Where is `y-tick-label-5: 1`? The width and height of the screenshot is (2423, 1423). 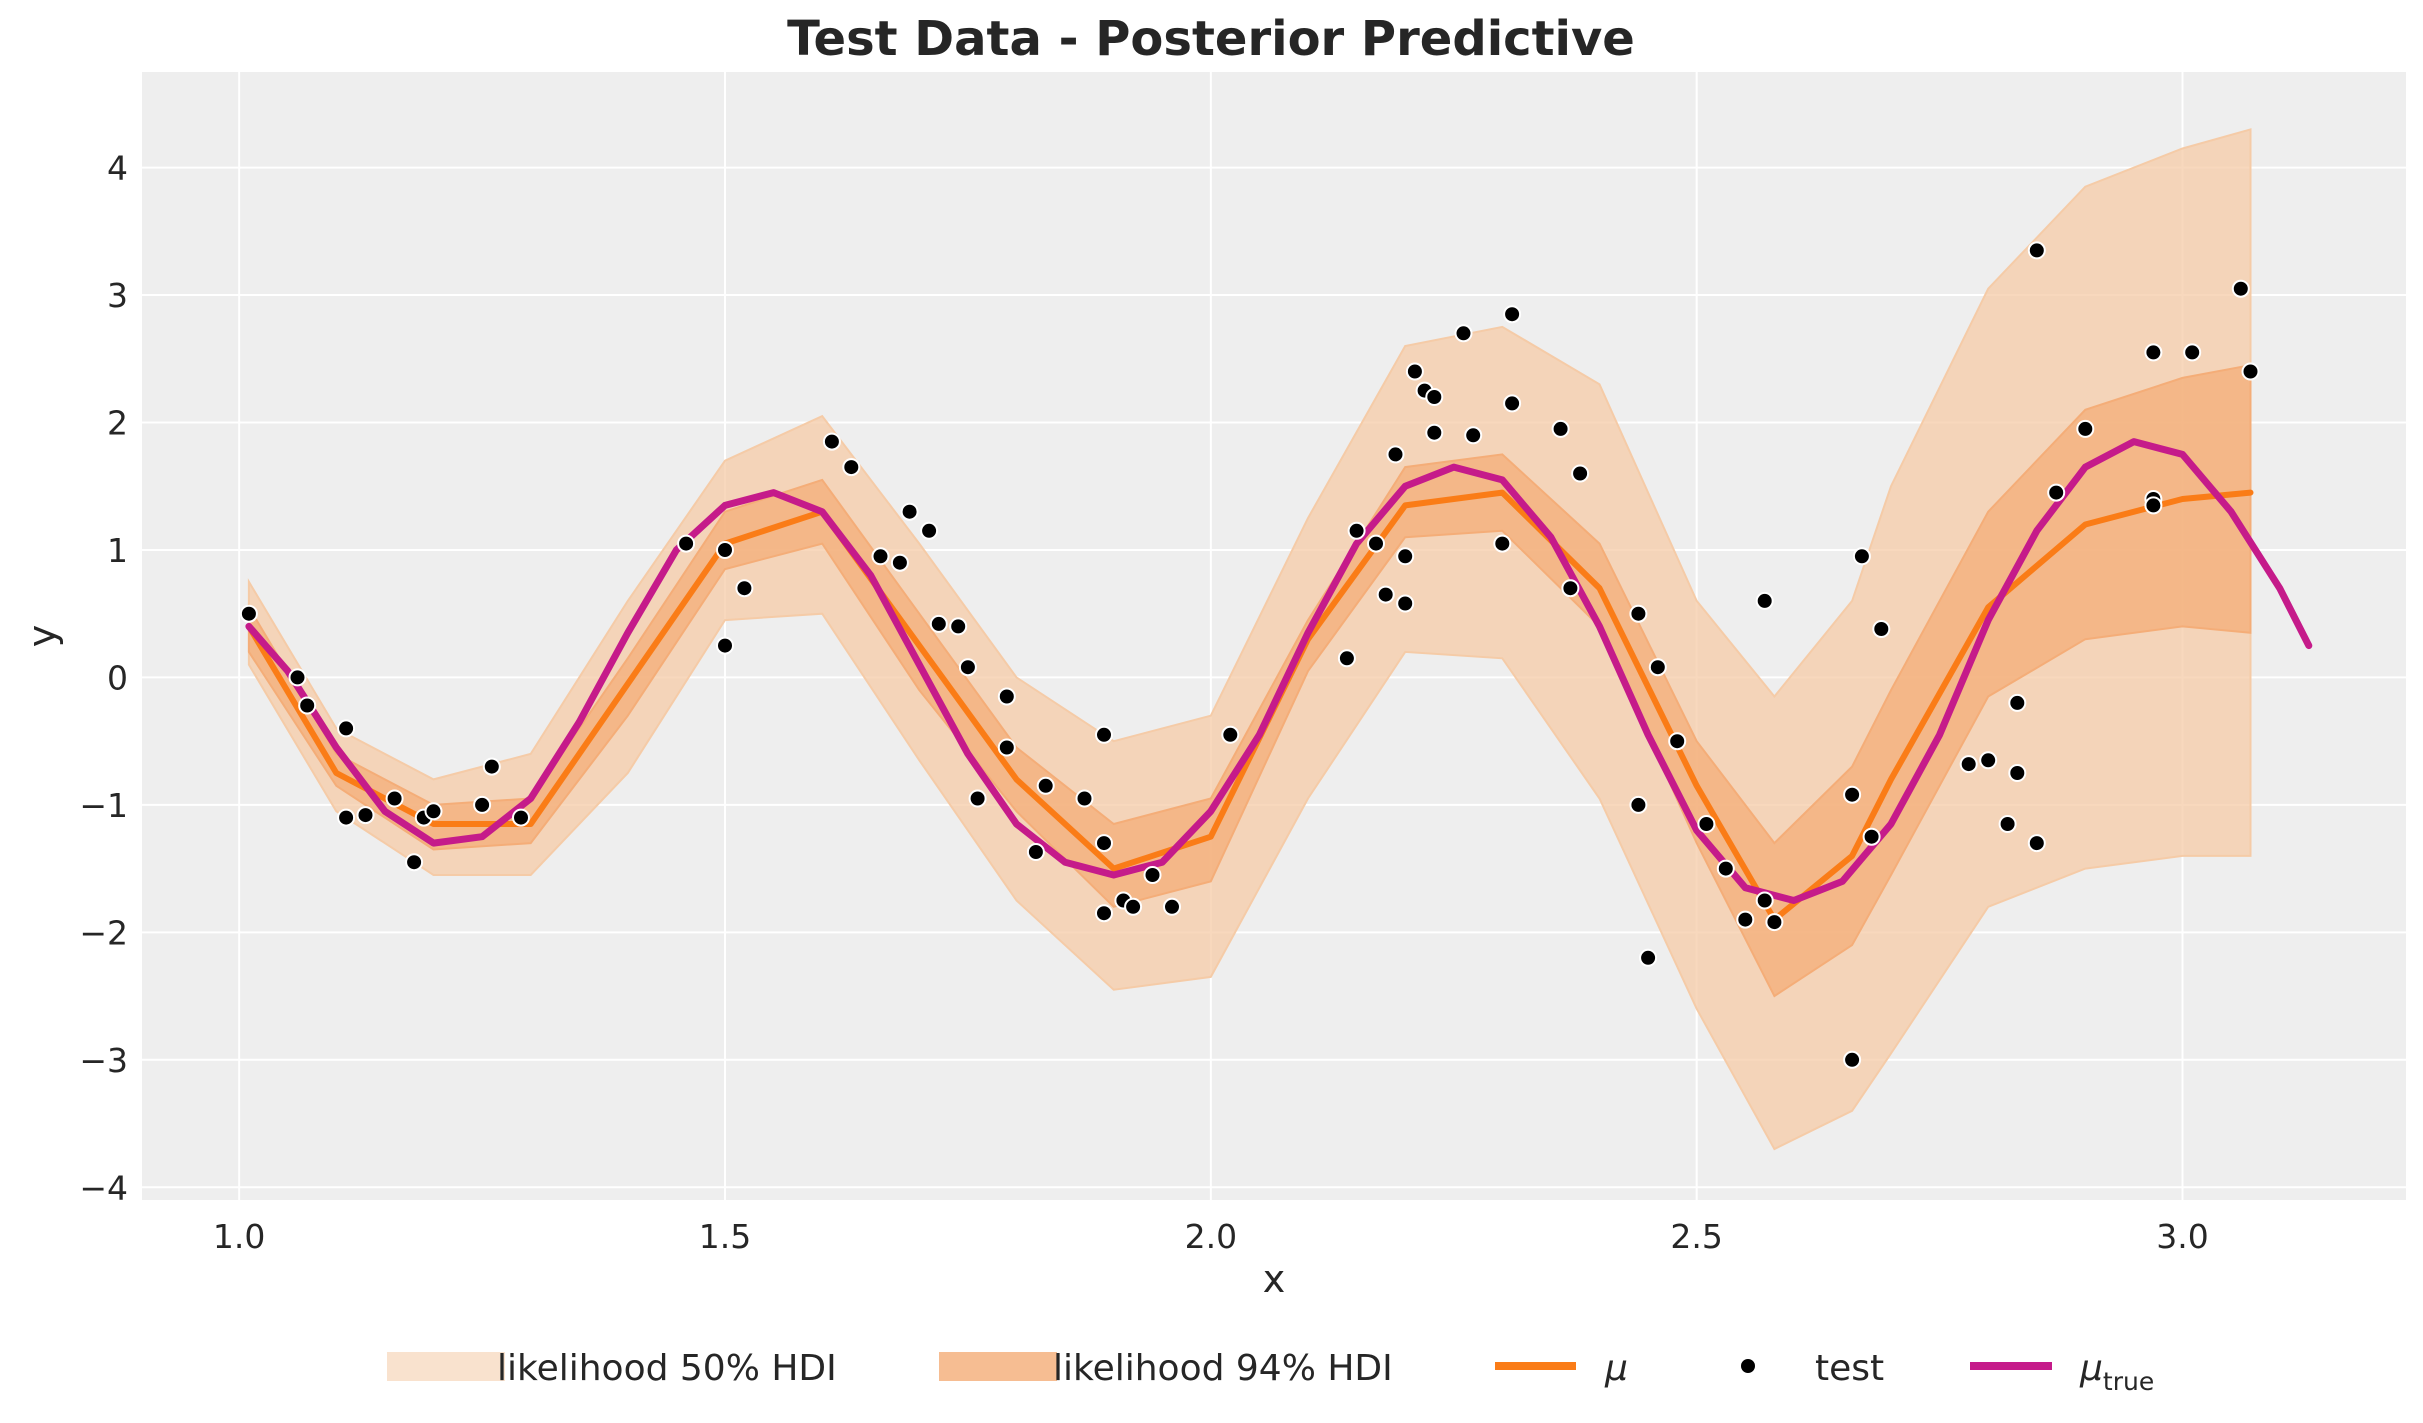 y-tick-label-5: 1 is located at coordinates (117, 550).